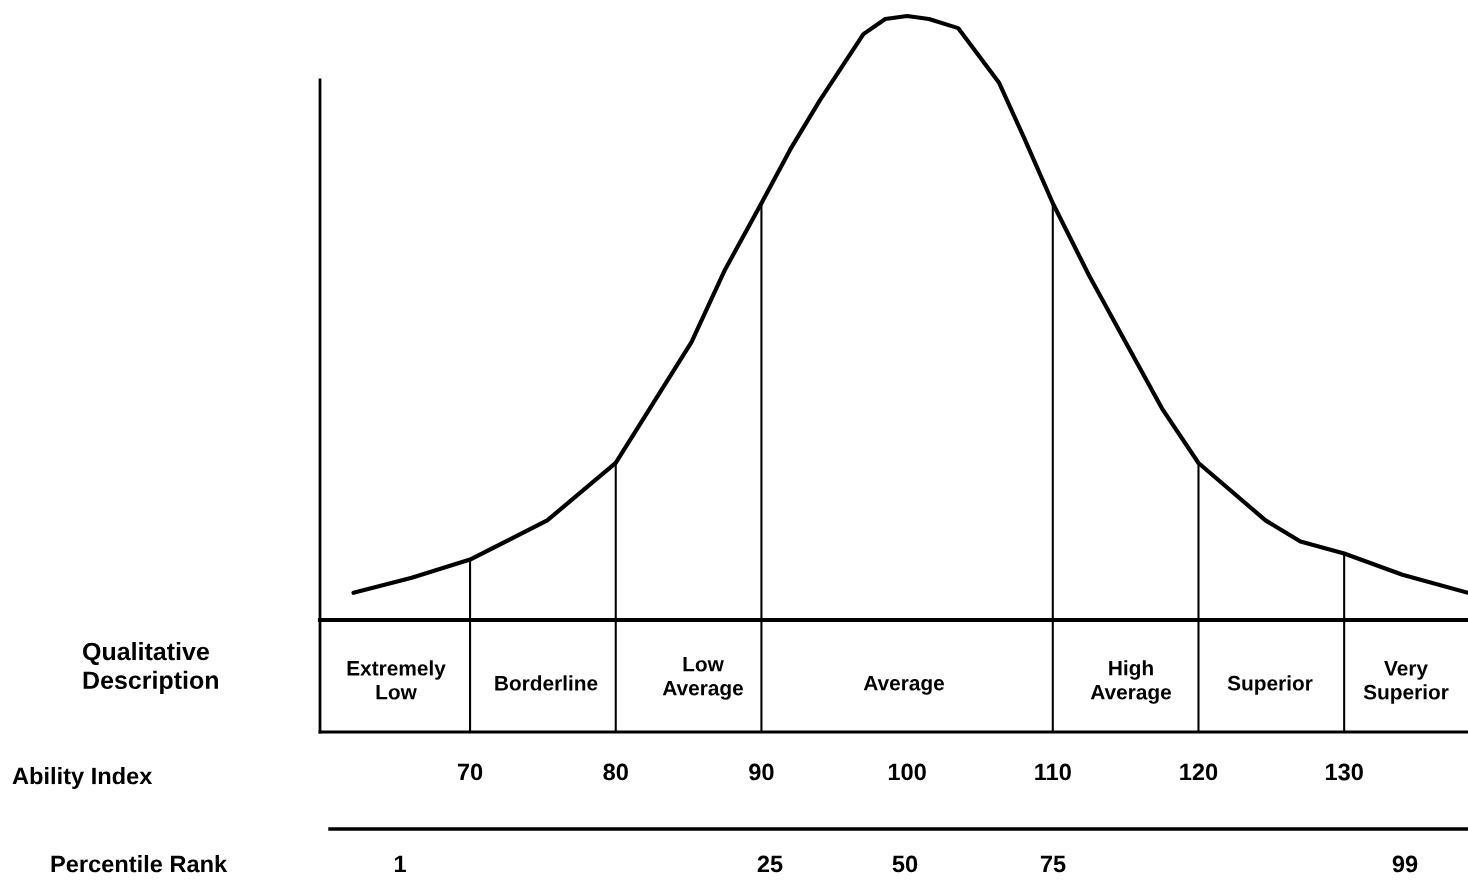 This screenshot has height=884, width=1468. What do you see at coordinates (770, 864) in the screenshot?
I see `text: 25` at bounding box center [770, 864].